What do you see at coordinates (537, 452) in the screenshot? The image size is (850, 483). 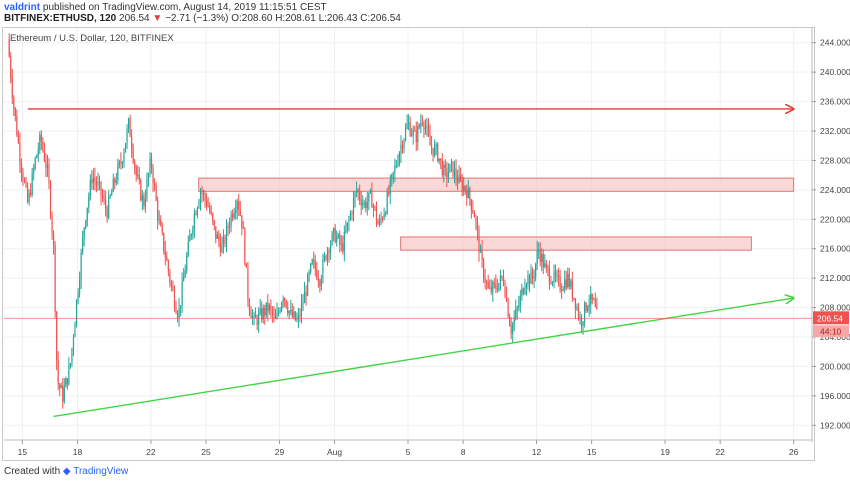 I see `x-tick-label: 12` at bounding box center [537, 452].